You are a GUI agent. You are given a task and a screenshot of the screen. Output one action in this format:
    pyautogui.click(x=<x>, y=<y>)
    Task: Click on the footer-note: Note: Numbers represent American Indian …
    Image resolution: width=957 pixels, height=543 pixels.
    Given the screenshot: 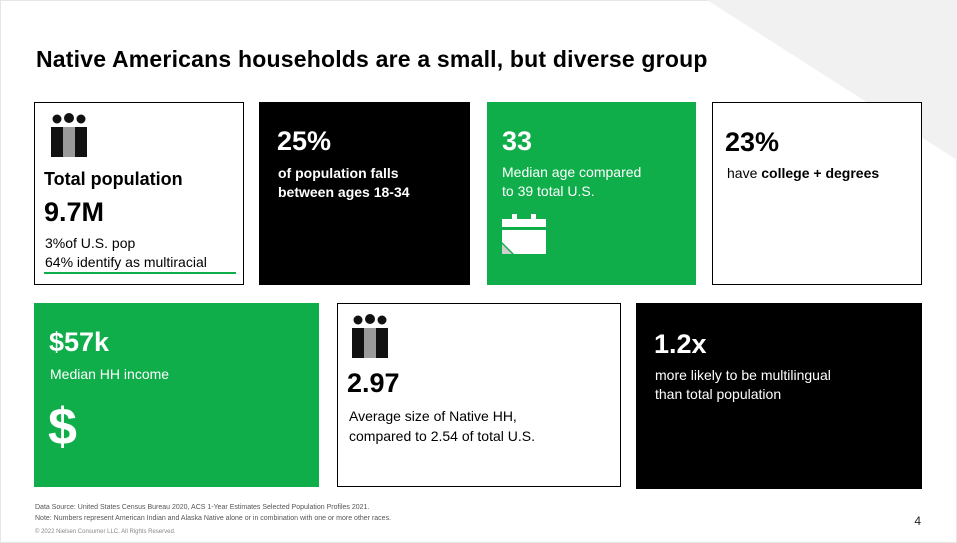 What is the action you would take?
    pyautogui.click(x=213, y=518)
    